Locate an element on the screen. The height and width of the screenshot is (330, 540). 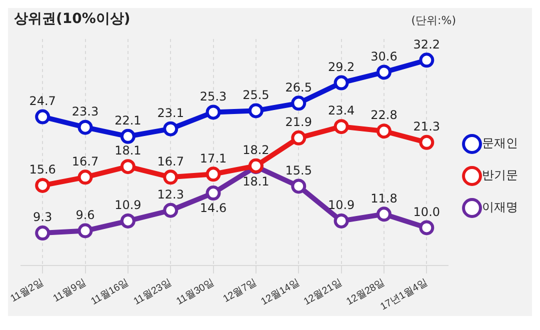
data-label: 32.2 is located at coordinates (426, 44).